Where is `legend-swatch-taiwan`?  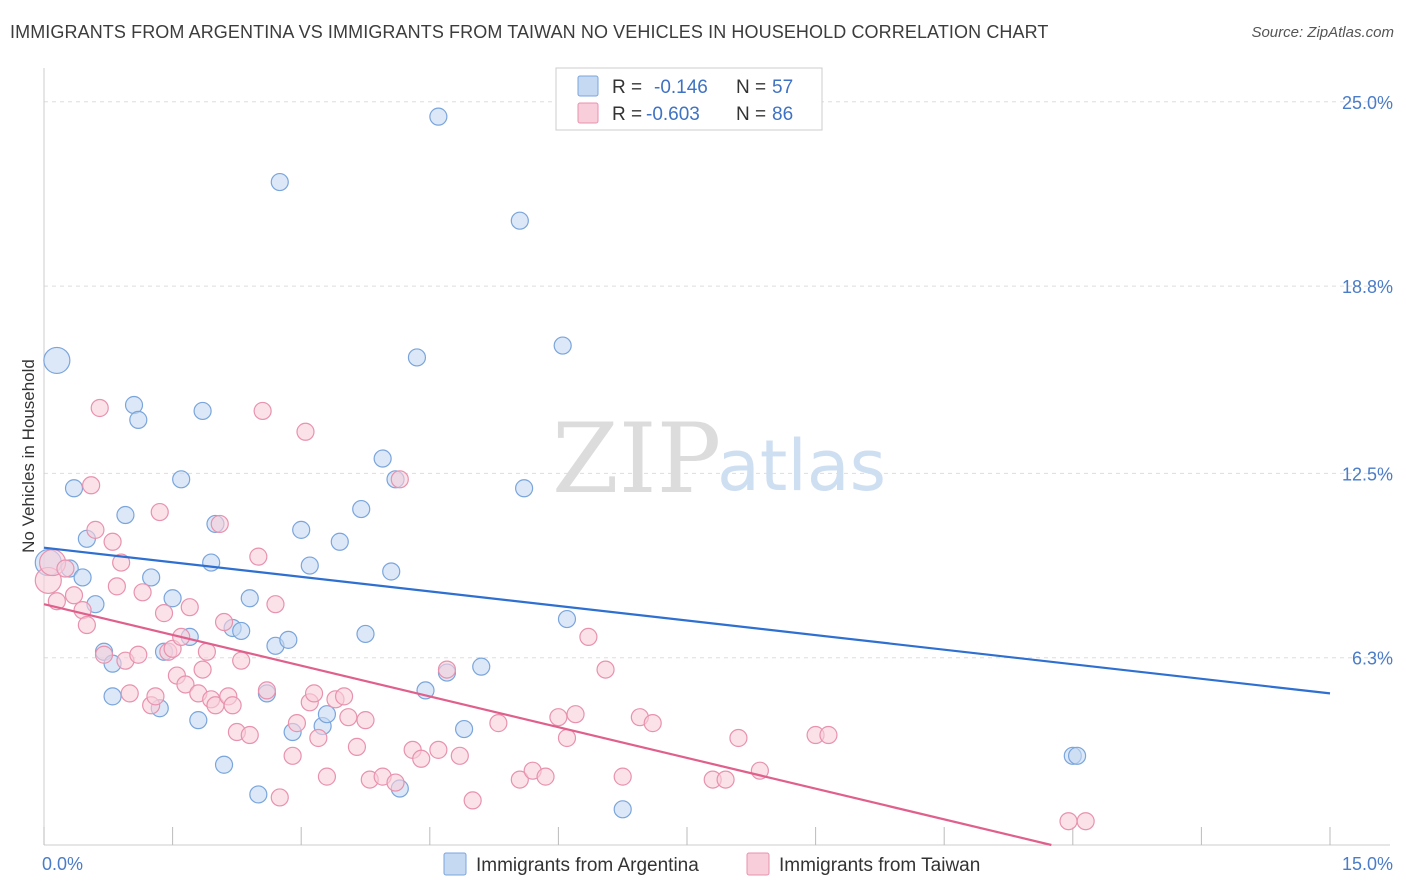
legend-swatch-taiwan is located at coordinates (588, 113).